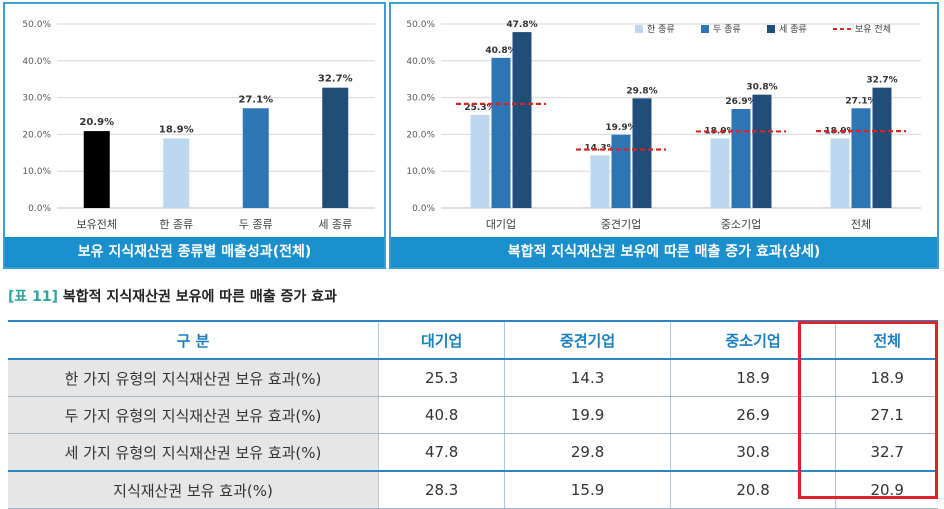 The height and width of the screenshot is (509, 944). What do you see at coordinates (442, 489) in the screenshot?
I see `table-cell: 28.3` at bounding box center [442, 489].